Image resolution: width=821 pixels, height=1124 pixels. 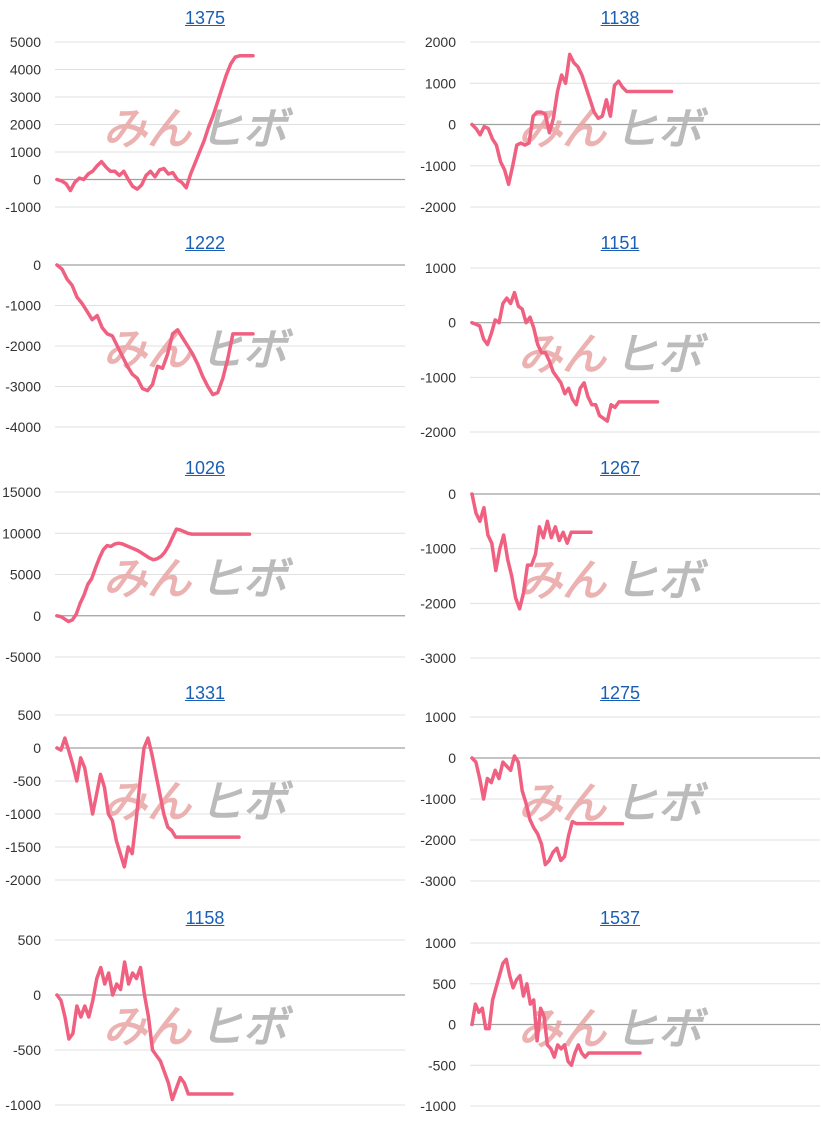 What do you see at coordinates (21, 492) in the screenshot?
I see `y-tick-label: 15000` at bounding box center [21, 492].